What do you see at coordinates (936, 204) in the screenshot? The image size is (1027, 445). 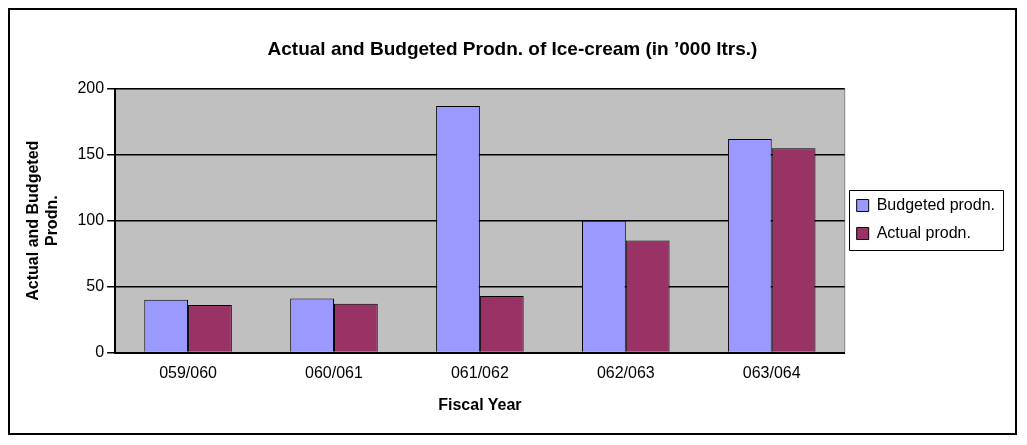 I see `legend-label: Budgeted prodn.` at bounding box center [936, 204].